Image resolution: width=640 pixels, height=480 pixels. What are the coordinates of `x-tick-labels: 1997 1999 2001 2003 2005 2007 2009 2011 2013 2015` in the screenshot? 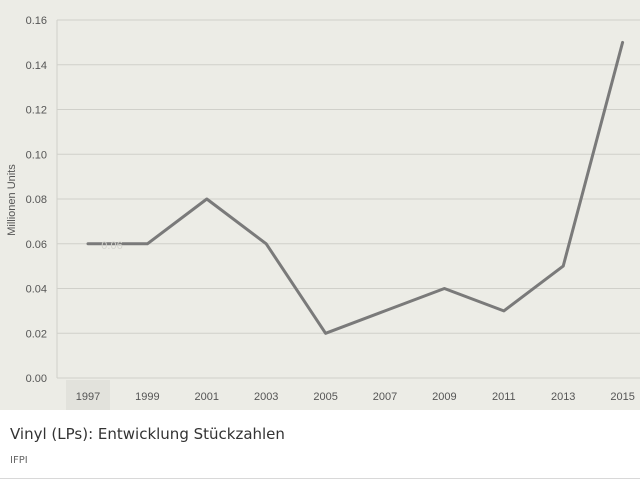 It's located at (355, 397).